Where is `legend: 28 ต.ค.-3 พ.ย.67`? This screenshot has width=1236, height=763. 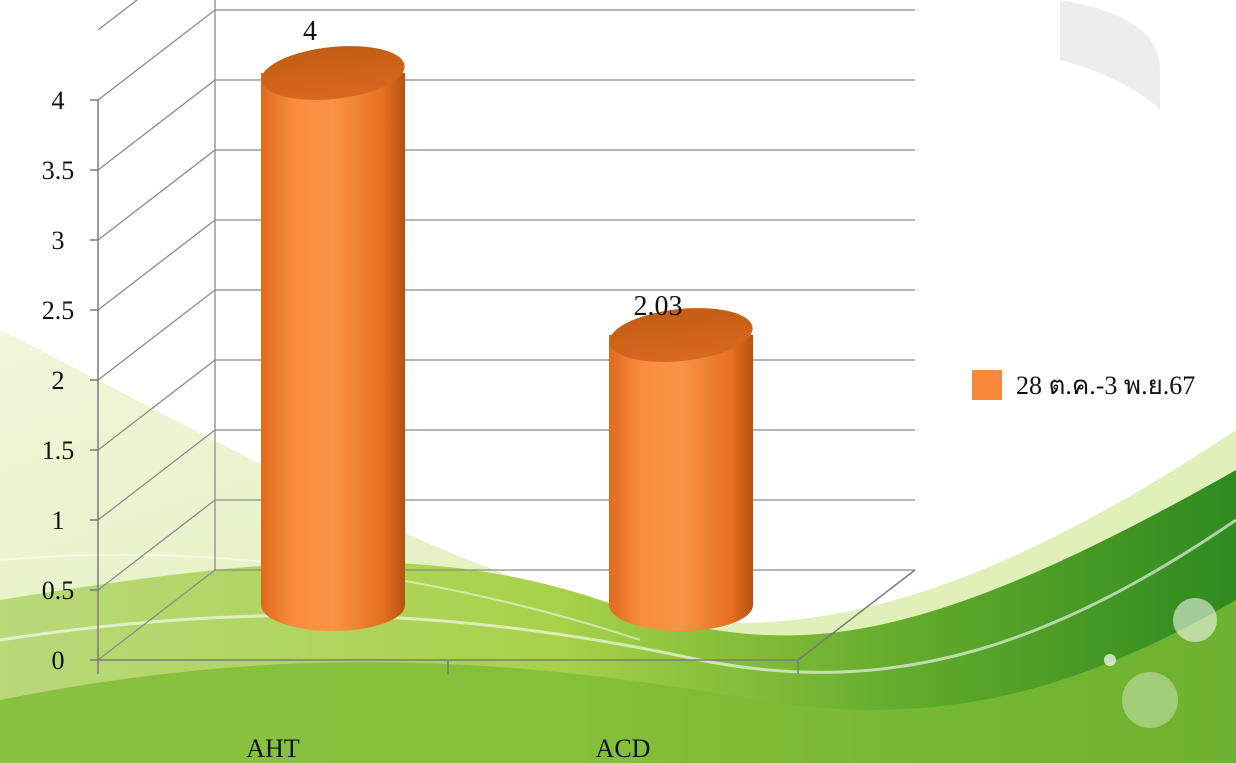
legend: 28 ต.ค.-3 พ.ย.67 is located at coordinates (1083, 385).